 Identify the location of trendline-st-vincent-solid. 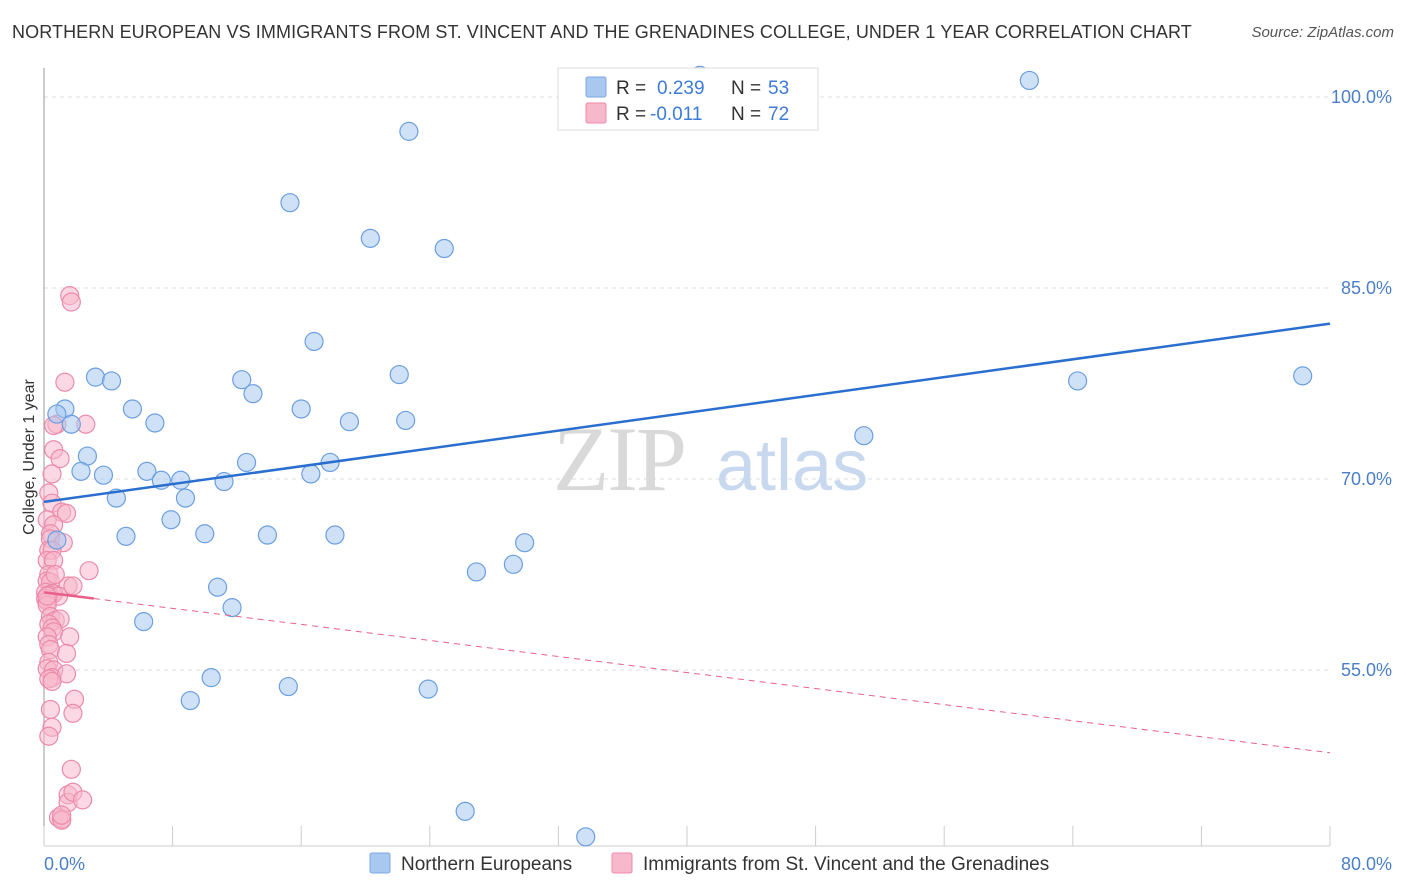
(68, 595).